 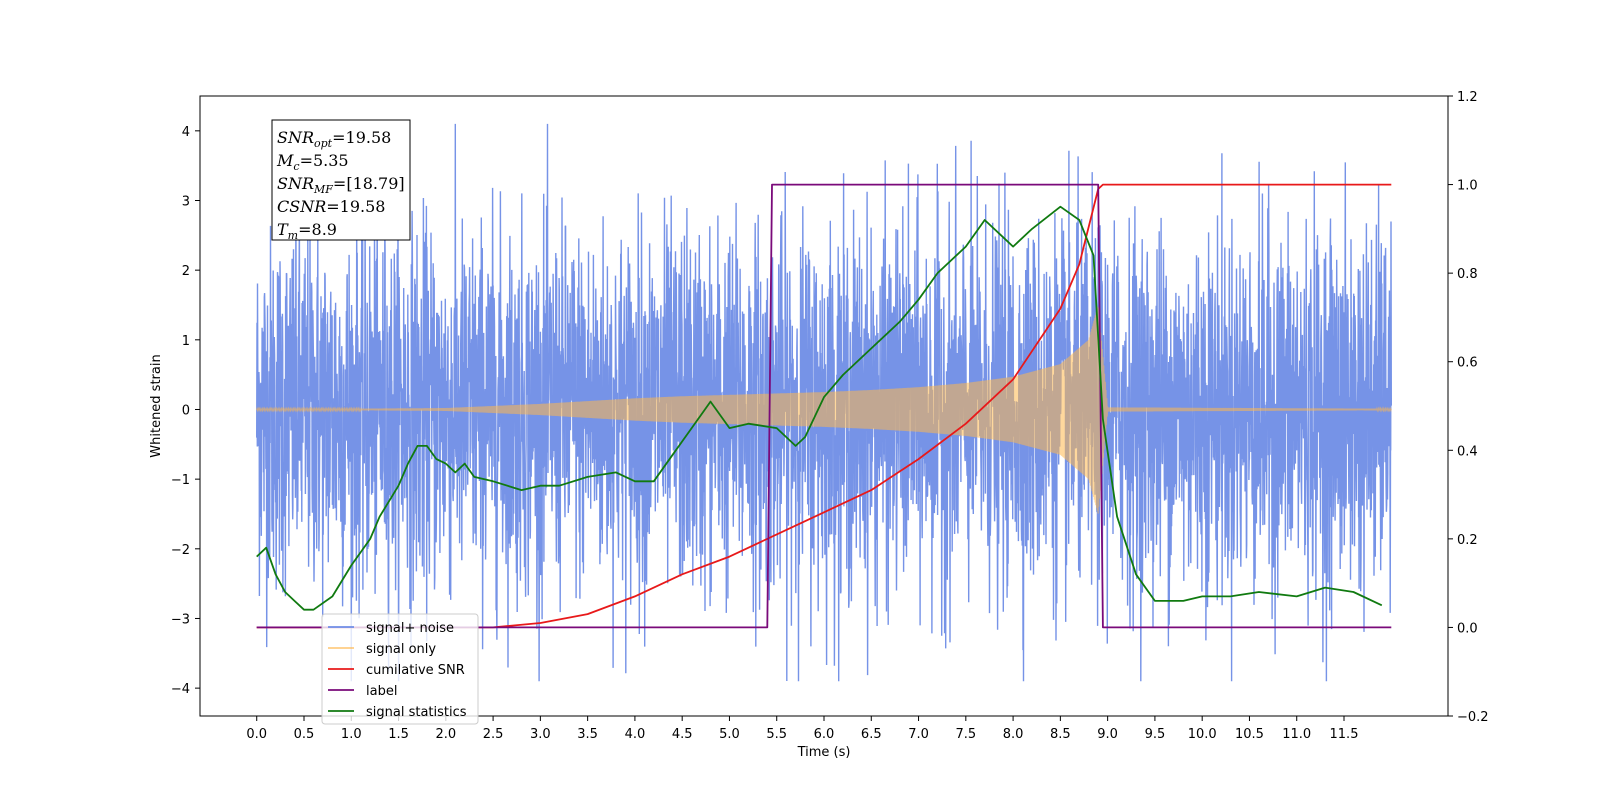 I want to click on y2-tick-label: −0.2, so click(x=1473, y=717).